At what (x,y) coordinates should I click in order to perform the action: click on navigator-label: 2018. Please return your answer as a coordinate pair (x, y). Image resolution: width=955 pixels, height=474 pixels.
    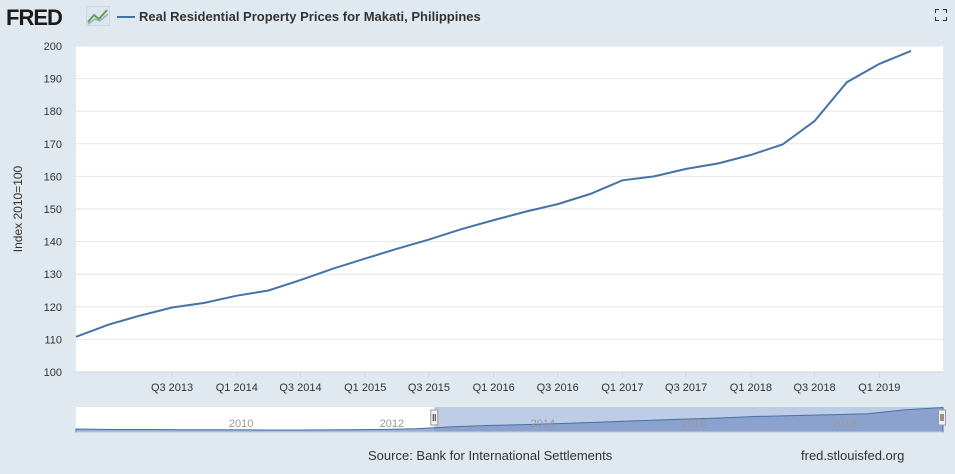
    Looking at the image, I should click on (844, 424).